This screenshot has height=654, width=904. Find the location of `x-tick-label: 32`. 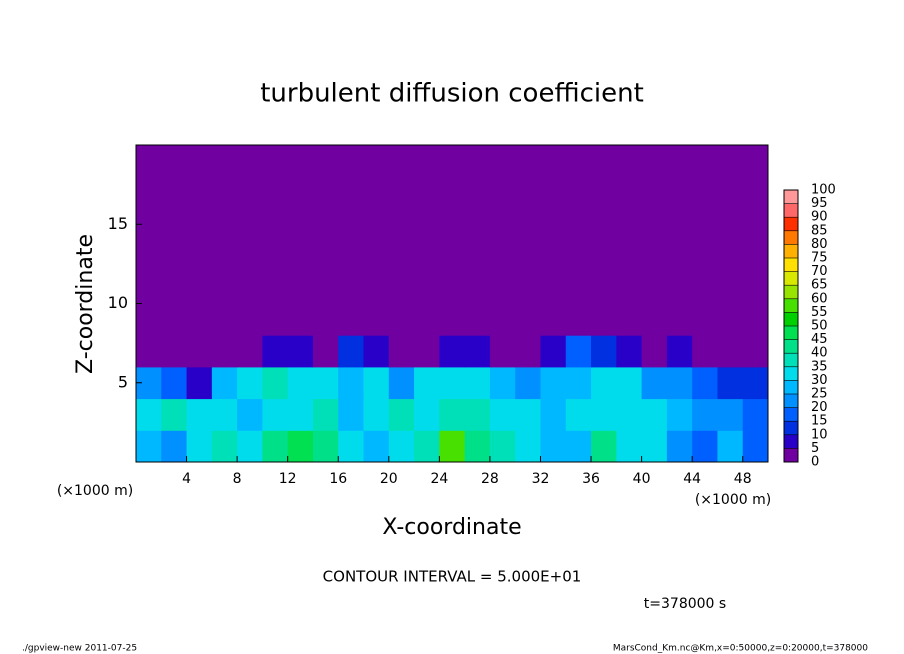

x-tick-label: 32 is located at coordinates (541, 479).